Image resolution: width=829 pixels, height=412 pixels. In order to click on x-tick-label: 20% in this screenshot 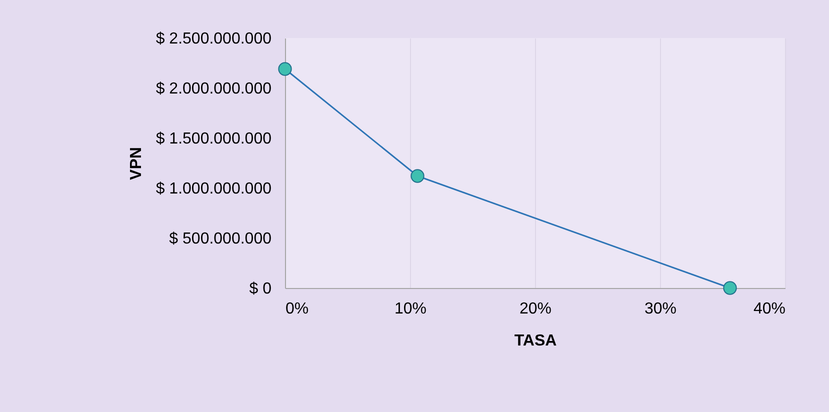, I will do `click(535, 309)`.